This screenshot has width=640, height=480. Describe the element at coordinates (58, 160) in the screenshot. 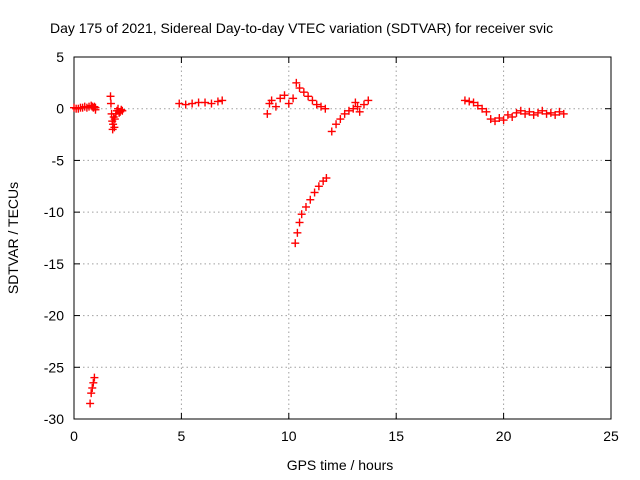

I see `y-tick-label: -5` at that location.